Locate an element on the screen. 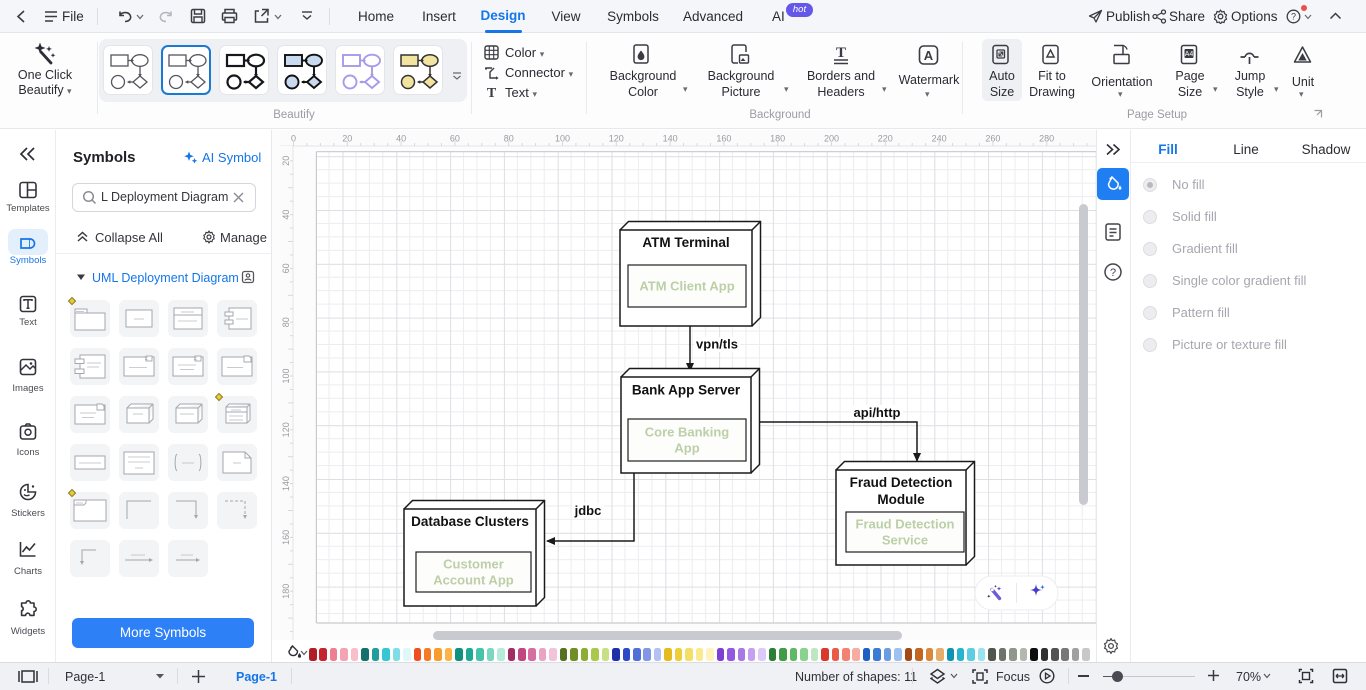 The image size is (1366, 690). svg-text: Service is located at coordinates (905, 540).